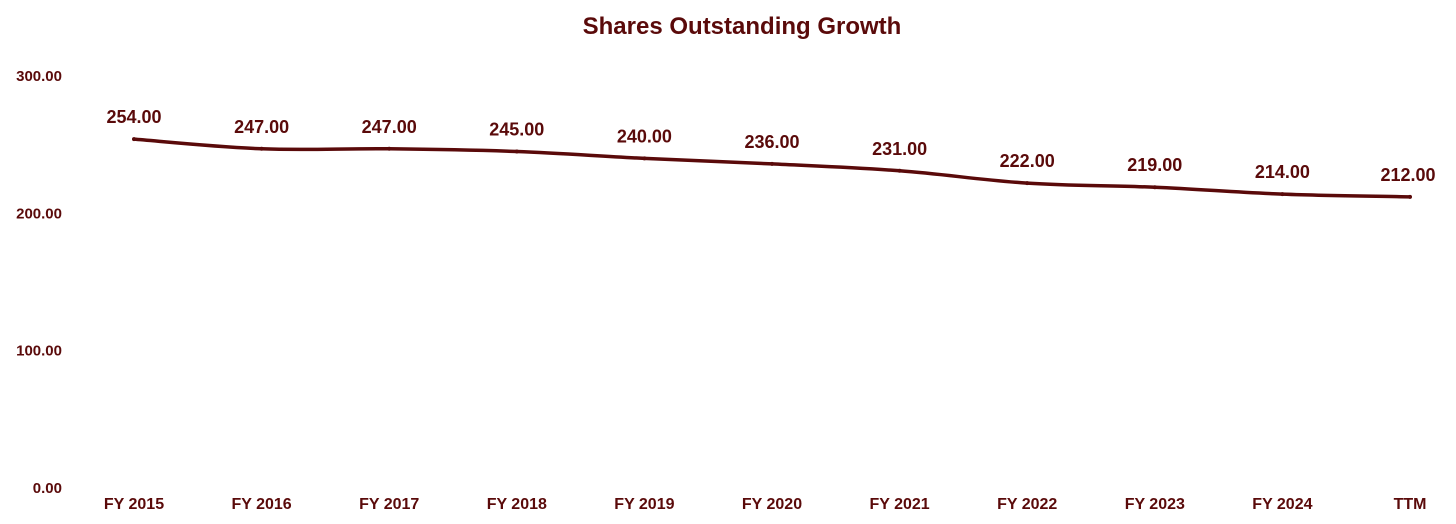 Image resolution: width=1456 pixels, height=524 pixels. I want to click on data-label: 245.00, so click(516, 130).